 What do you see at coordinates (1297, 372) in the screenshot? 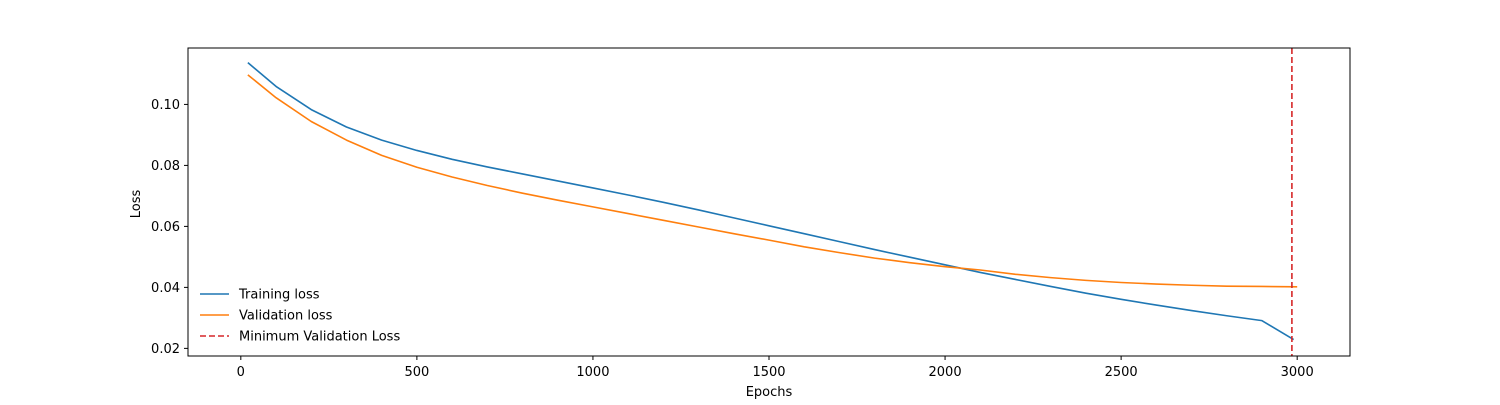
I see `x-tick-label: 3000` at bounding box center [1297, 372].